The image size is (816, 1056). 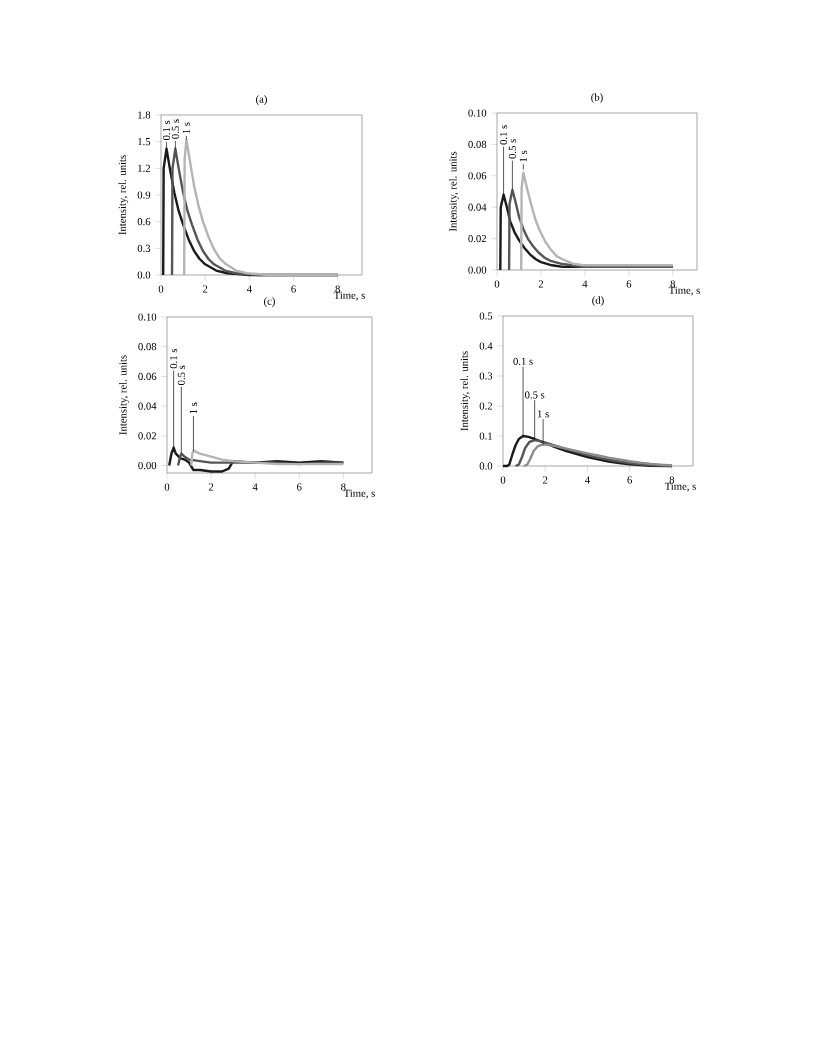 I want to click on y-tick-label: 0.1, so click(x=485, y=436).